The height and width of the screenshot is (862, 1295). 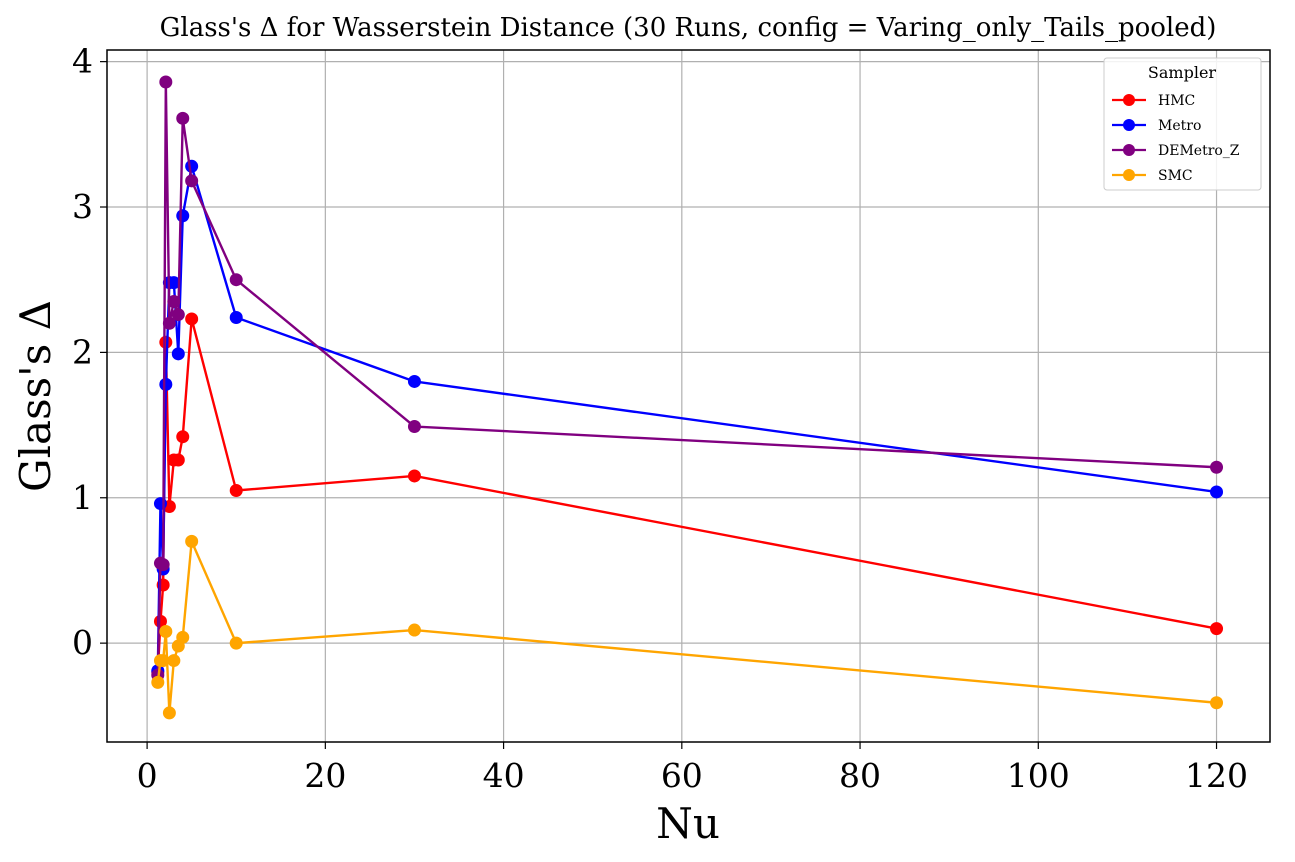 I want to click on x-tick-label: 80, so click(x=860, y=775).